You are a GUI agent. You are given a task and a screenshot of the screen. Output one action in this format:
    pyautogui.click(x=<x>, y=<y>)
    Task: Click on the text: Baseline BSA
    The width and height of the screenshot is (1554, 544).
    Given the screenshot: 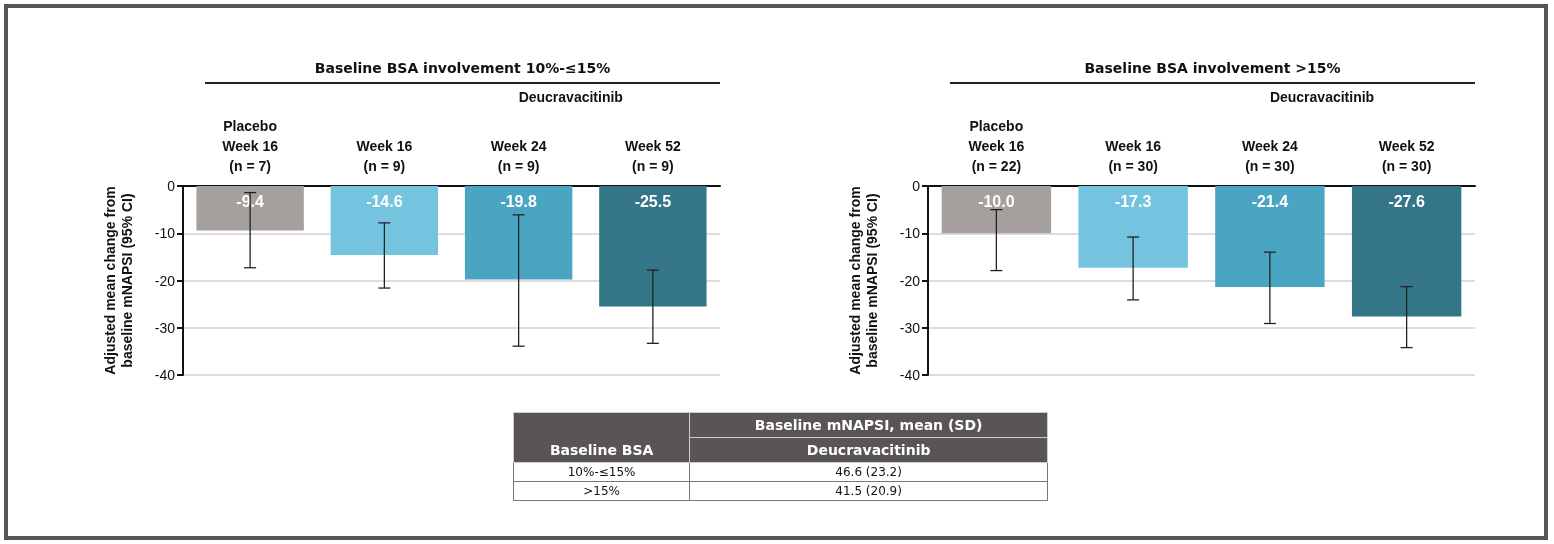 What is the action you would take?
    pyautogui.click(x=601, y=437)
    